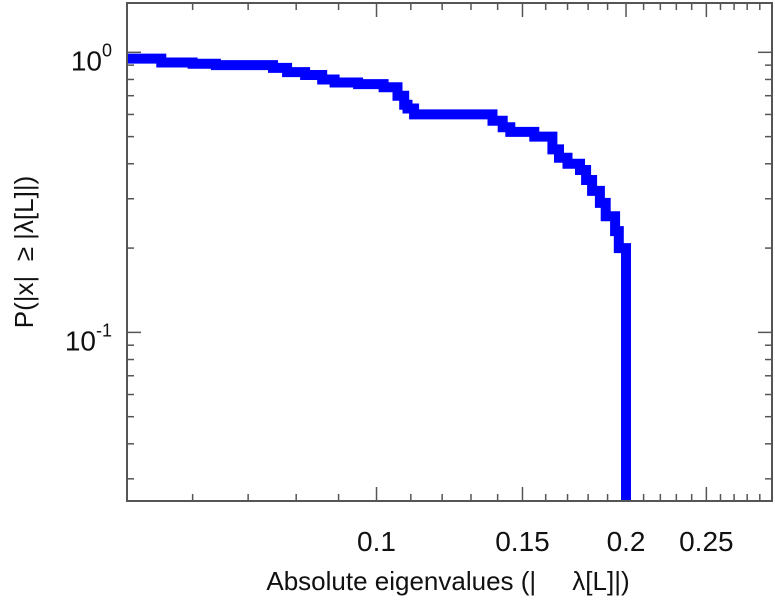 The height and width of the screenshot is (600, 775). Describe the element at coordinates (522, 541) in the screenshot. I see `x-tick-label: 0.15` at that location.